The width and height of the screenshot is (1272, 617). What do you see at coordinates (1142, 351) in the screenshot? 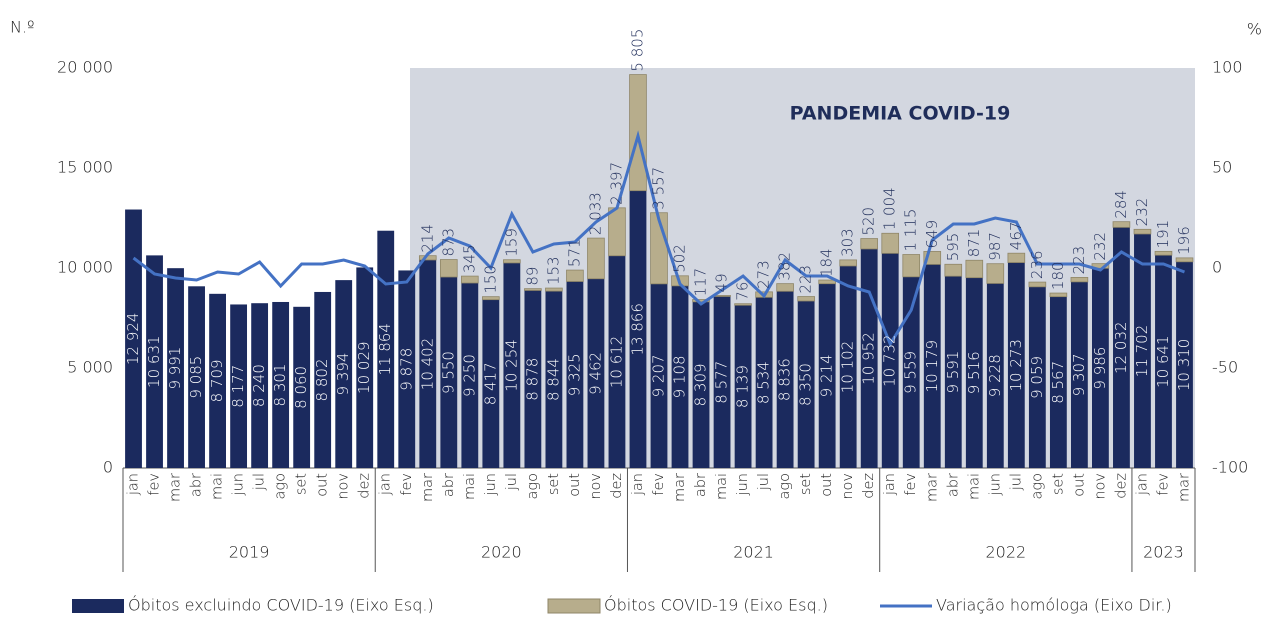
I see `value-label: 11 702` at bounding box center [1142, 351].